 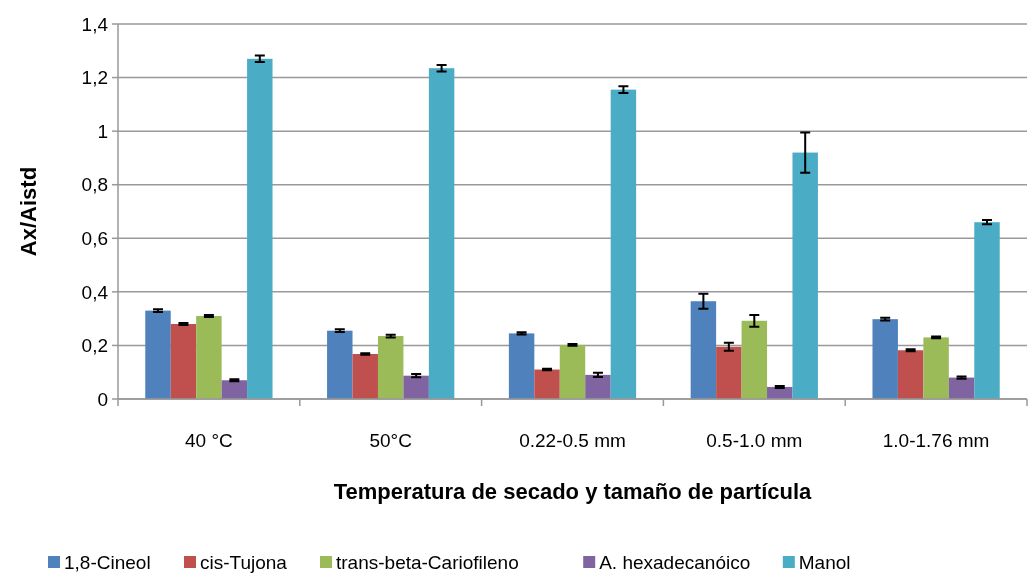 I want to click on x-tick-label: 1.0-1.76 mm, so click(x=936, y=440).